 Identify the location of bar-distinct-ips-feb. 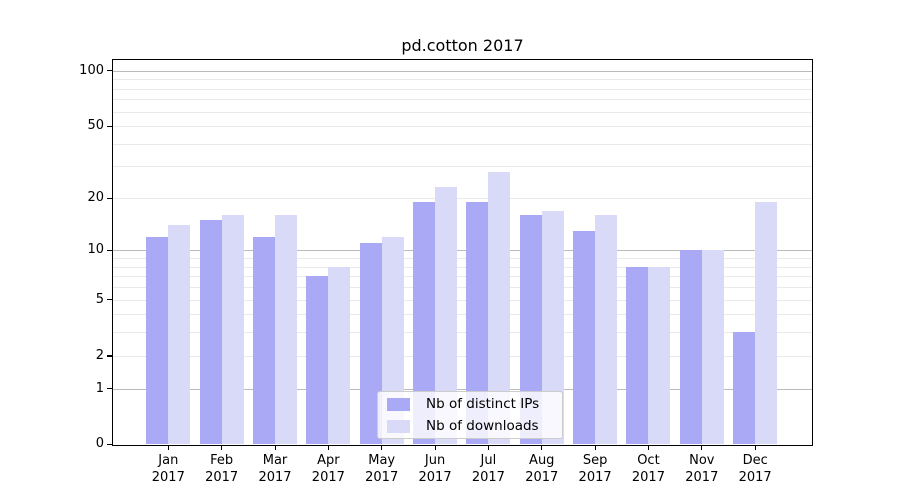
(210, 332).